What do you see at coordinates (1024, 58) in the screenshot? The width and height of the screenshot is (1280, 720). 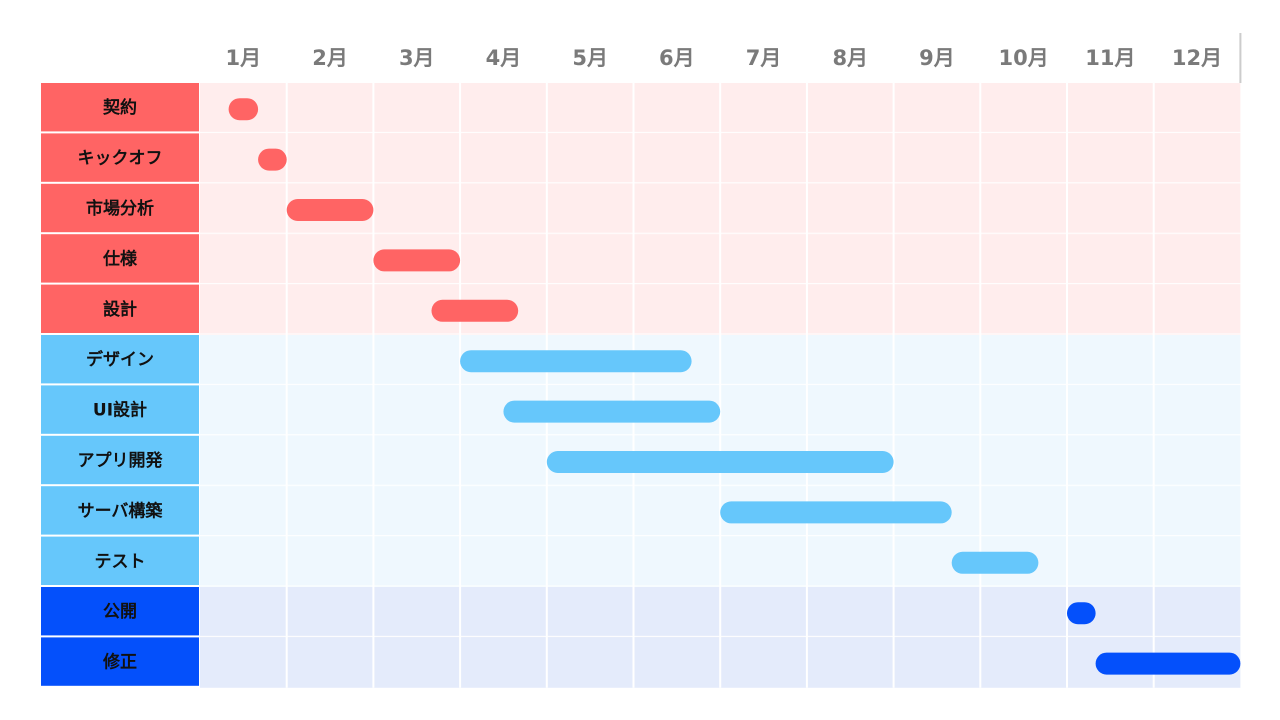 I see `month-label: 10月` at bounding box center [1024, 58].